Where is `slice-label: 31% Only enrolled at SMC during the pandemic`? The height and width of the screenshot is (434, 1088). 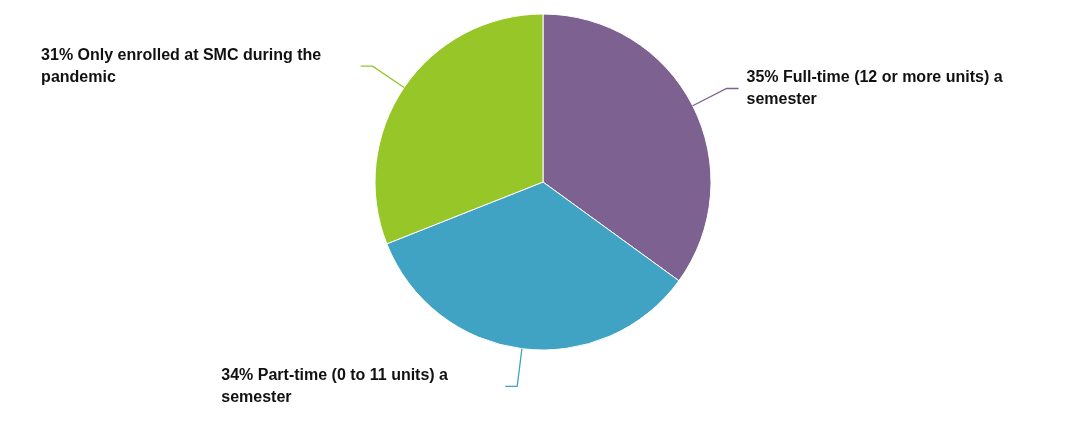
slice-label: 31% Only enrolled at SMC during the pandemic is located at coordinates (181, 66).